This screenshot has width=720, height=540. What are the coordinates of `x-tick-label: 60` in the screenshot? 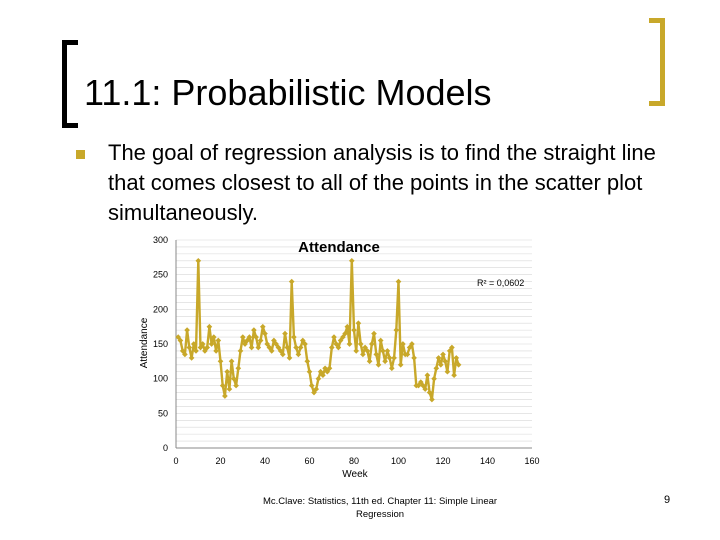 It's located at (309, 461).